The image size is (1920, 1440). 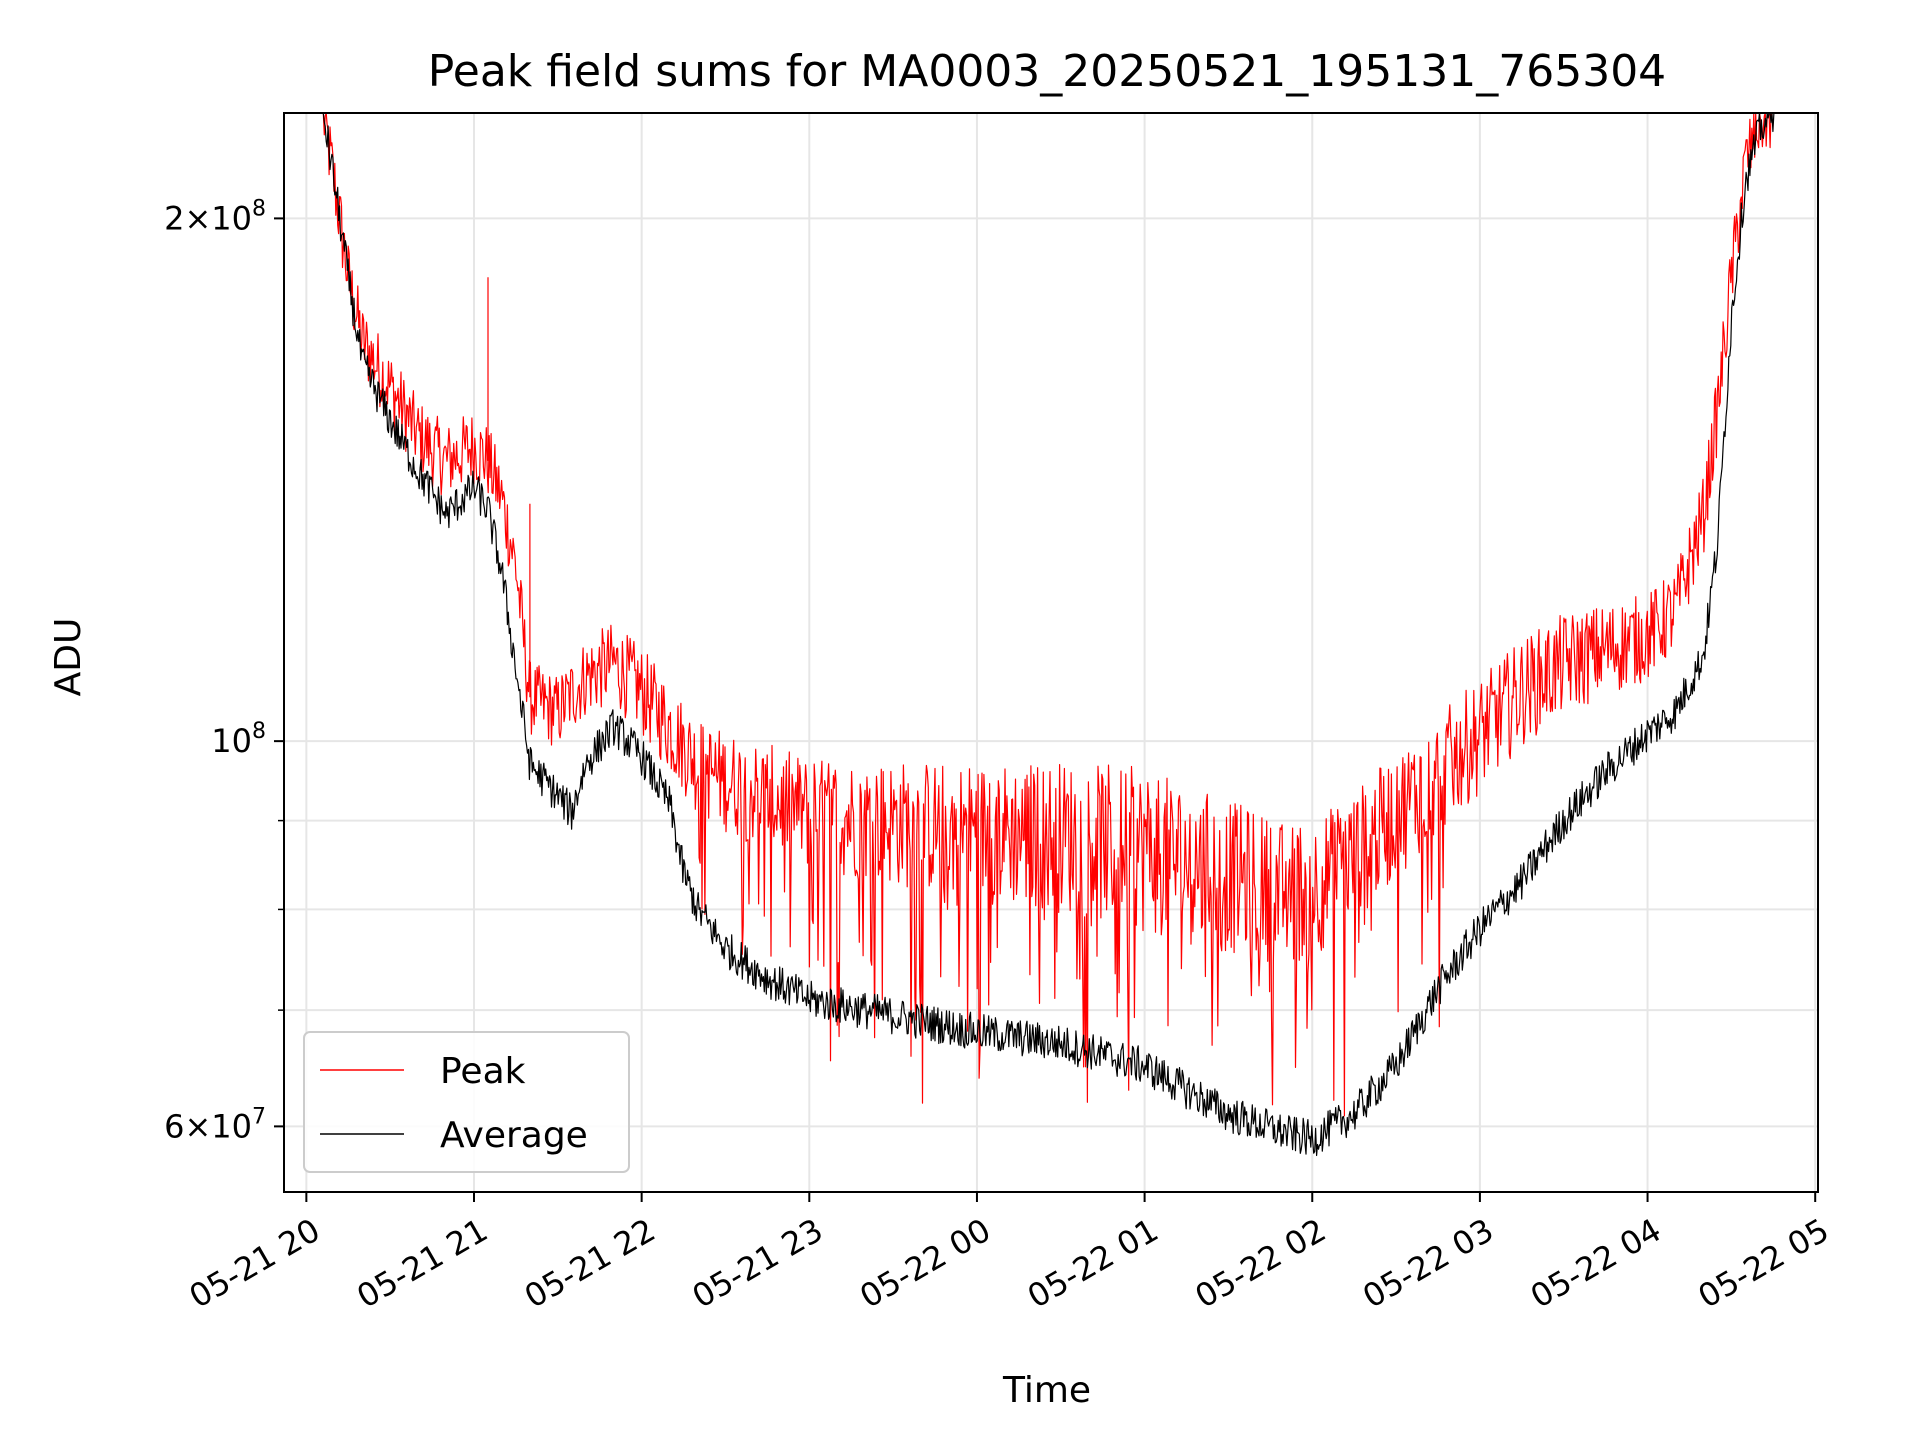 I want to click on x-tick-label: 05-22 00, so click(x=925, y=1263).